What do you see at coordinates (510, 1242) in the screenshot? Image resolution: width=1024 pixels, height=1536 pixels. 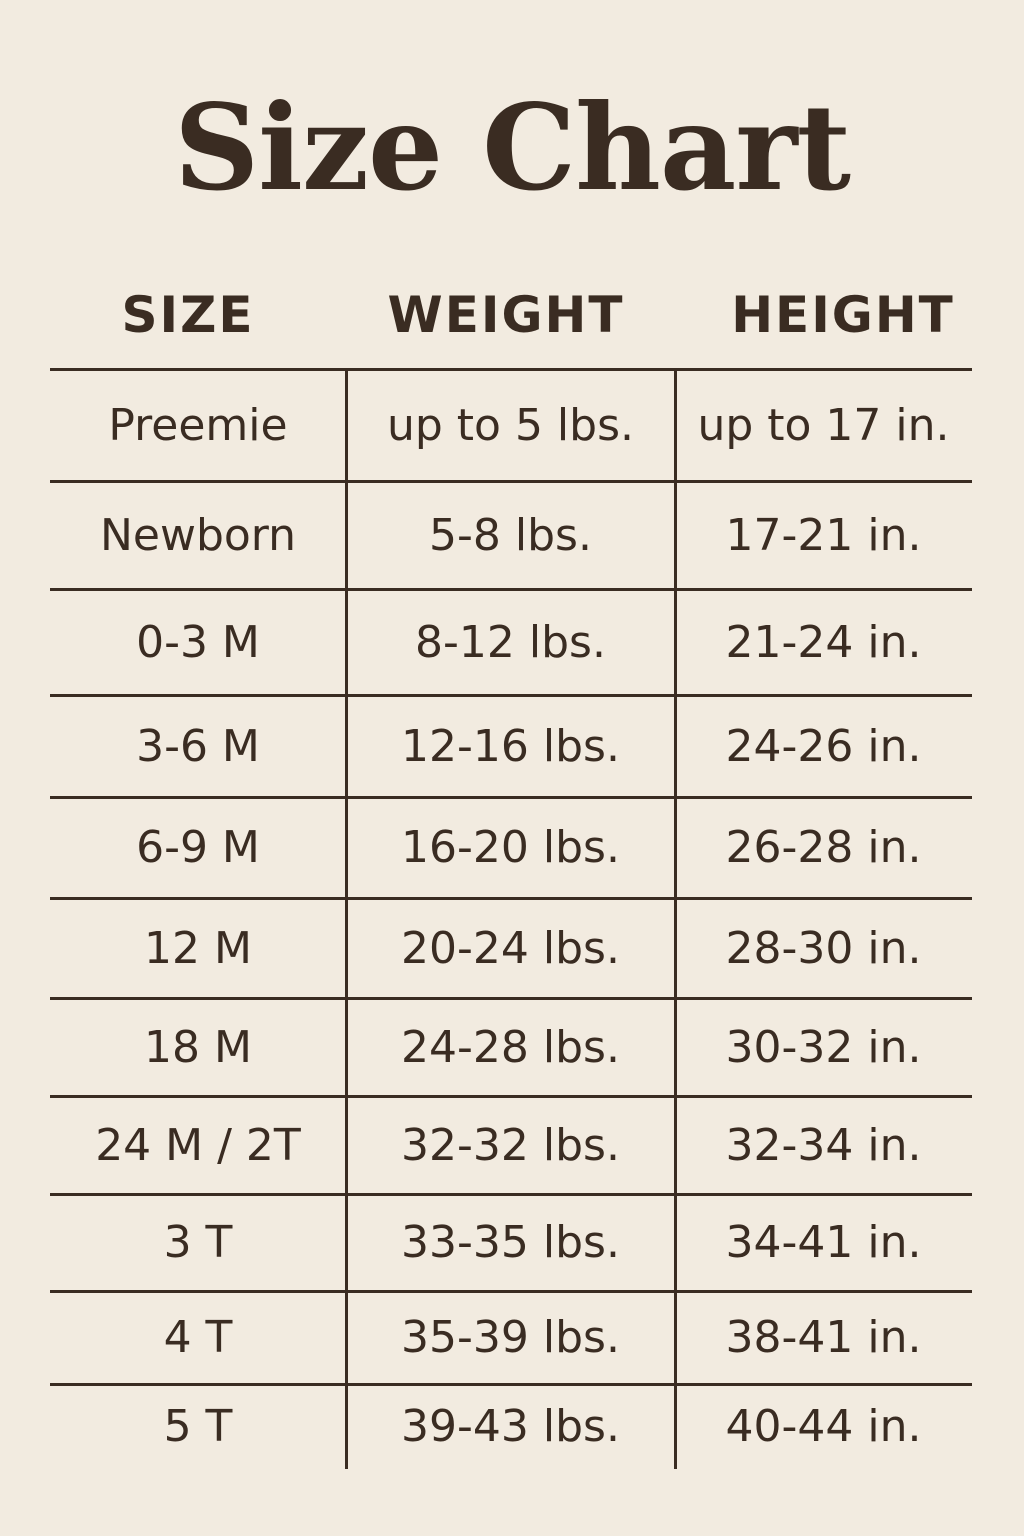 I see `weight-cell: 33-35 lbs.` at bounding box center [510, 1242].